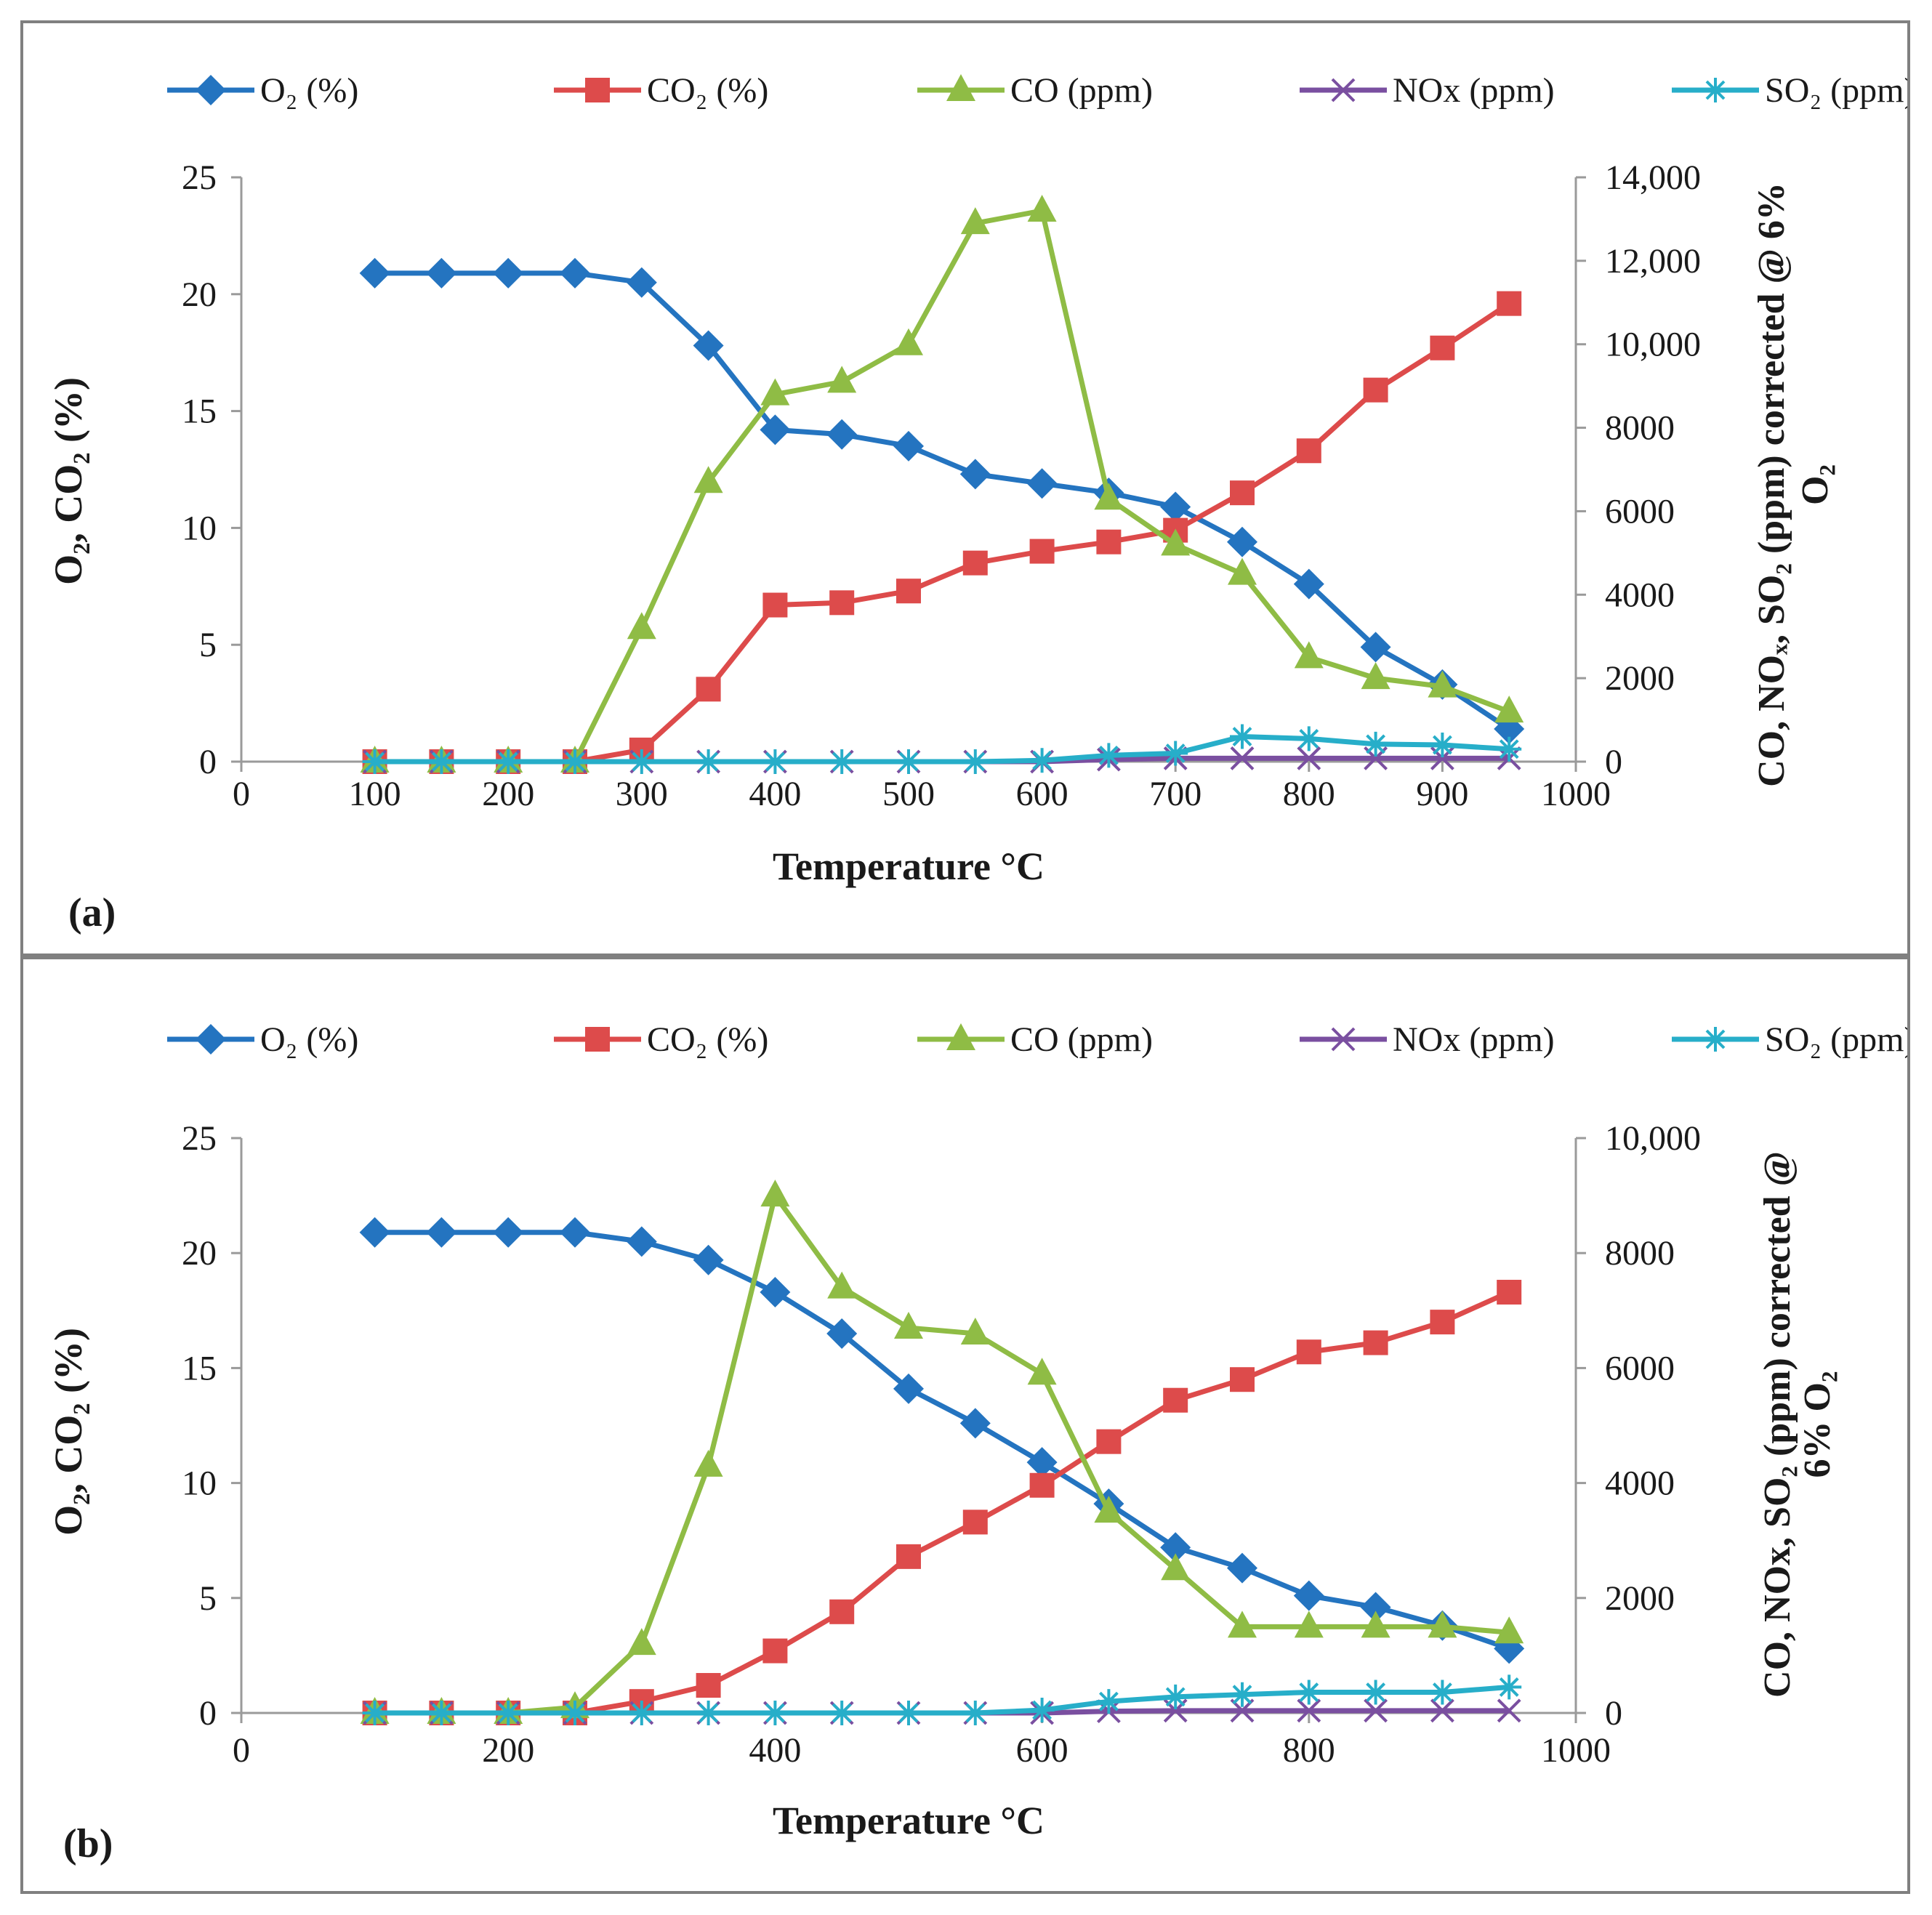  I want to click on y-tick-label-left: 5, so click(208, 1599).